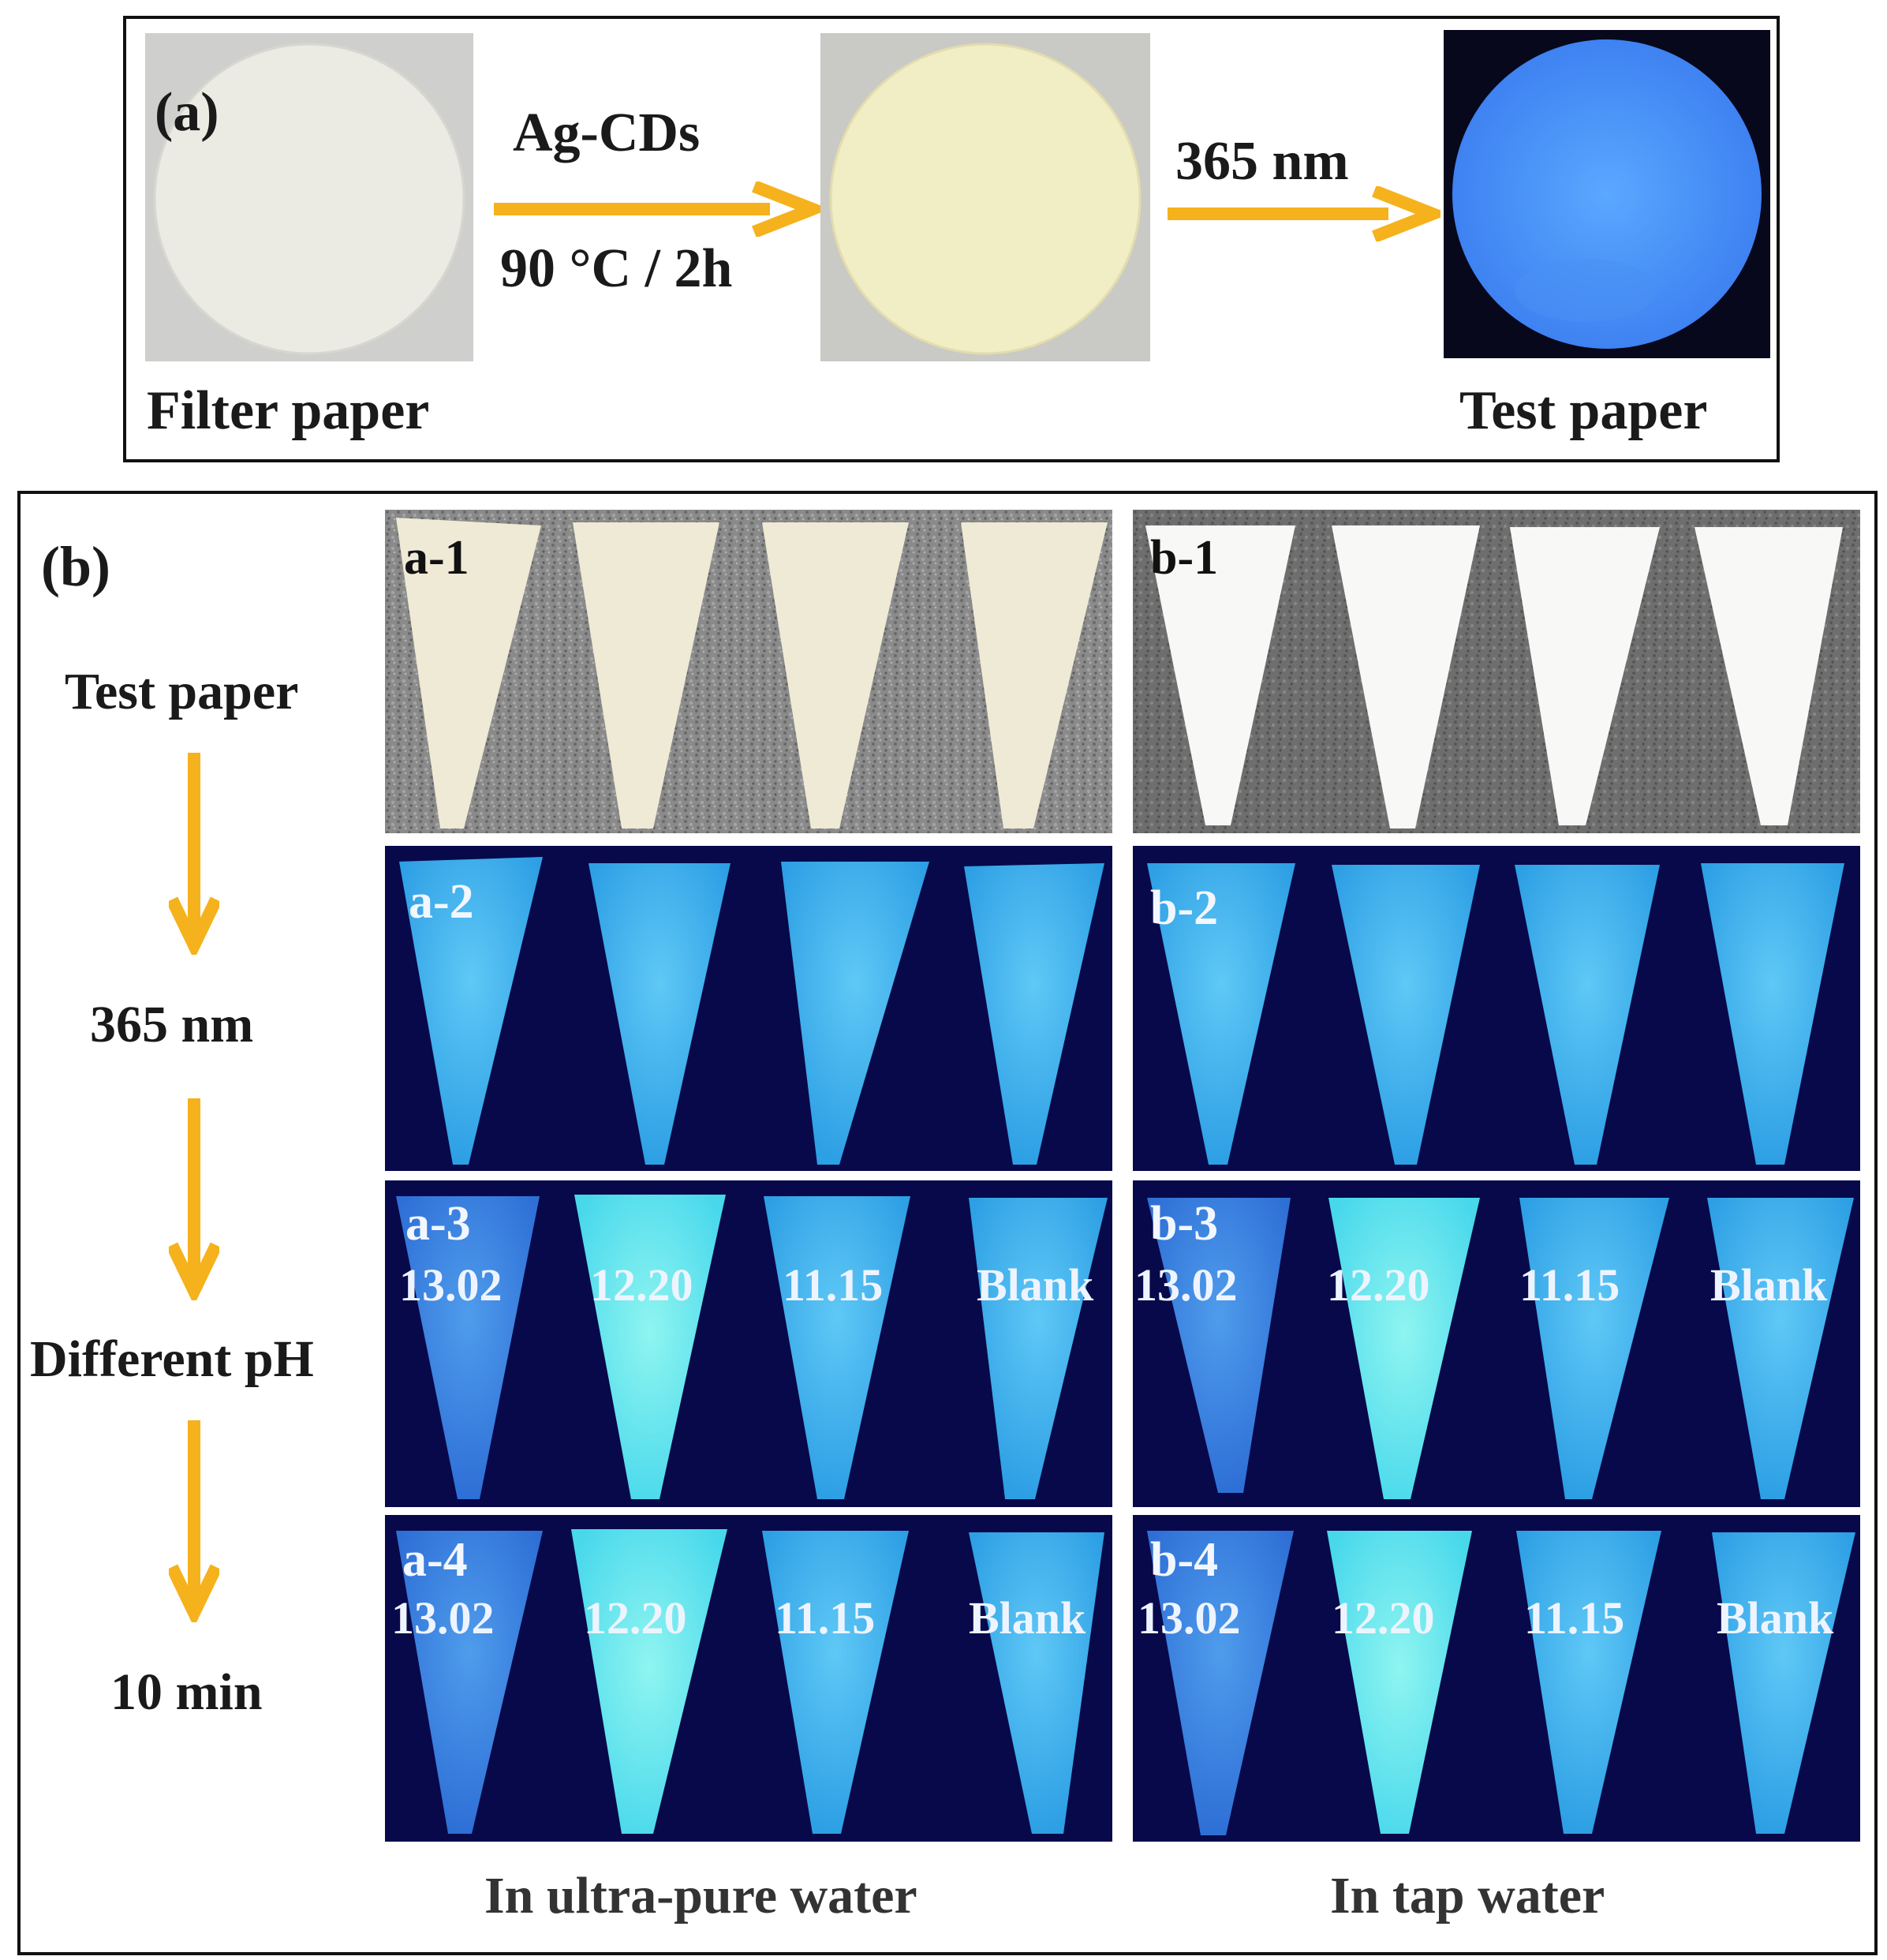 Image resolution: width=1887 pixels, height=1960 pixels. I want to click on tag-a-1: a-1, so click(436, 558).